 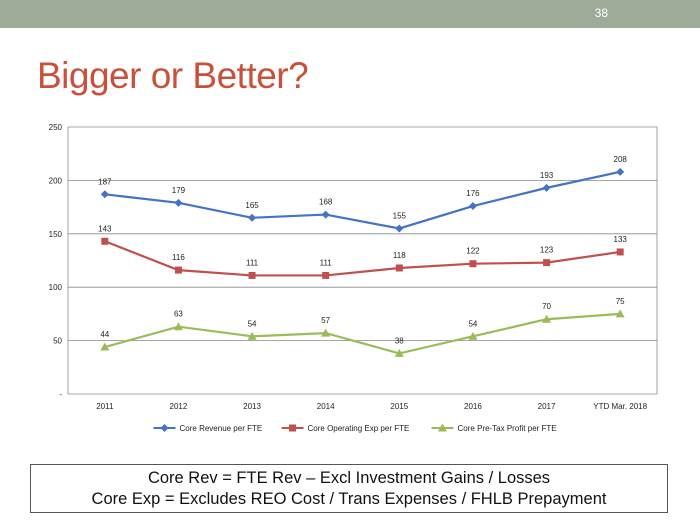 I want to click on y-tick-label: 150, so click(x=56, y=234).